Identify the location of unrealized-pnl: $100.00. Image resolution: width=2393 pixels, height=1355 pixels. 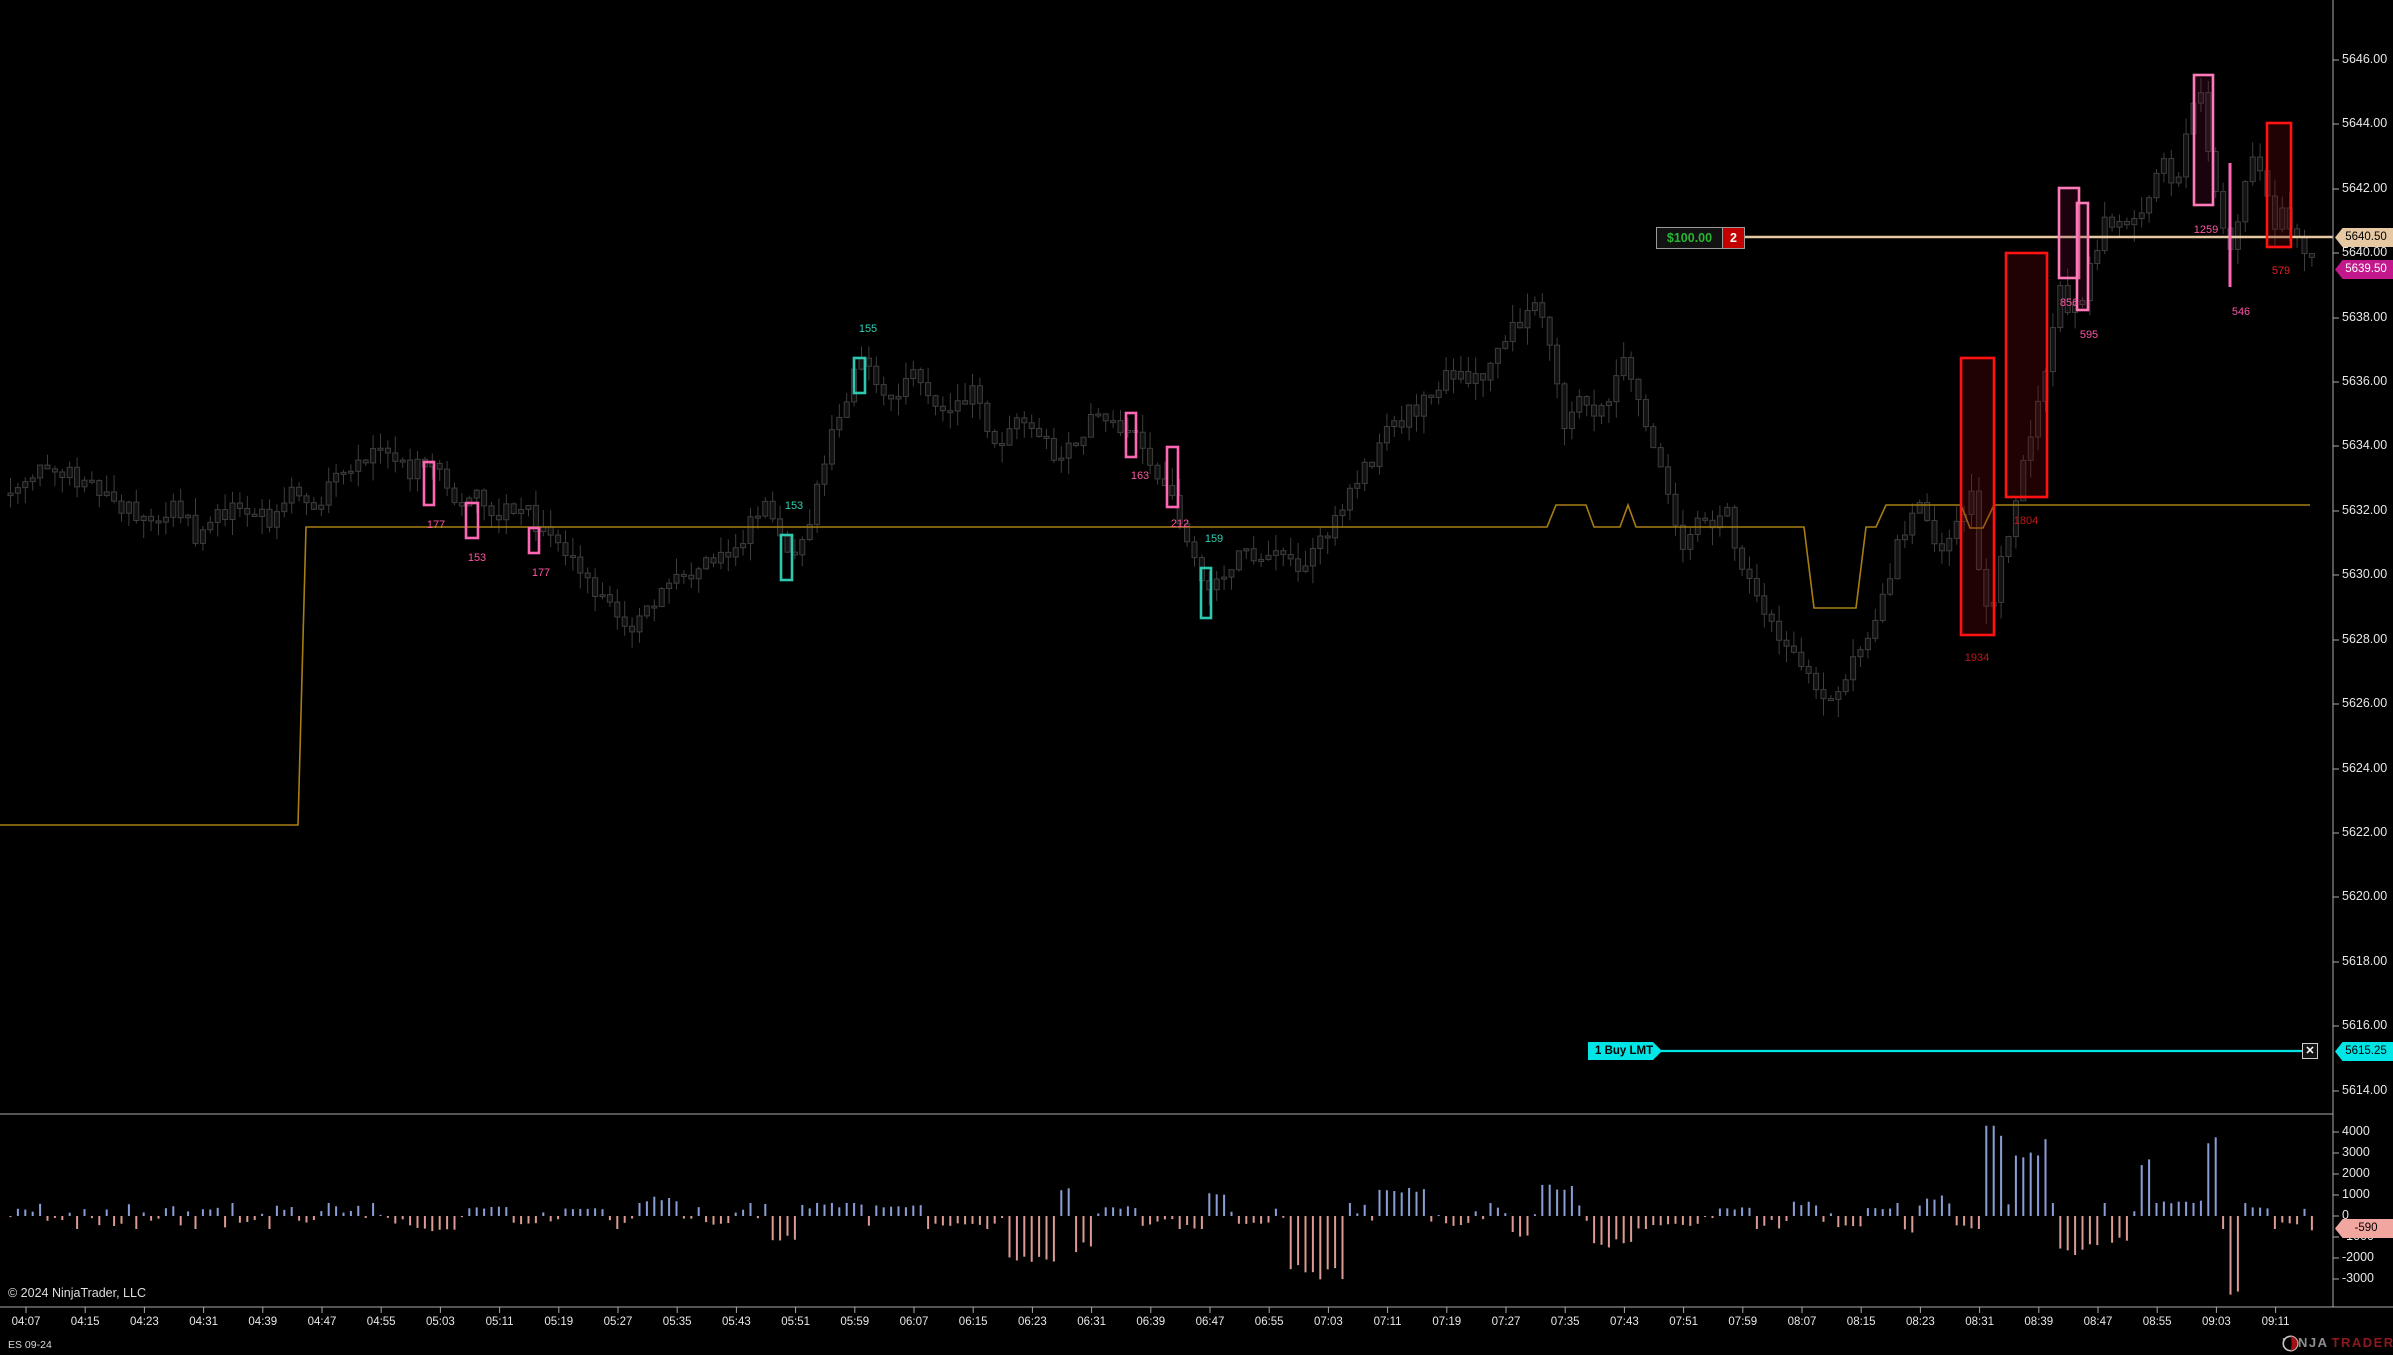
(1689, 238).